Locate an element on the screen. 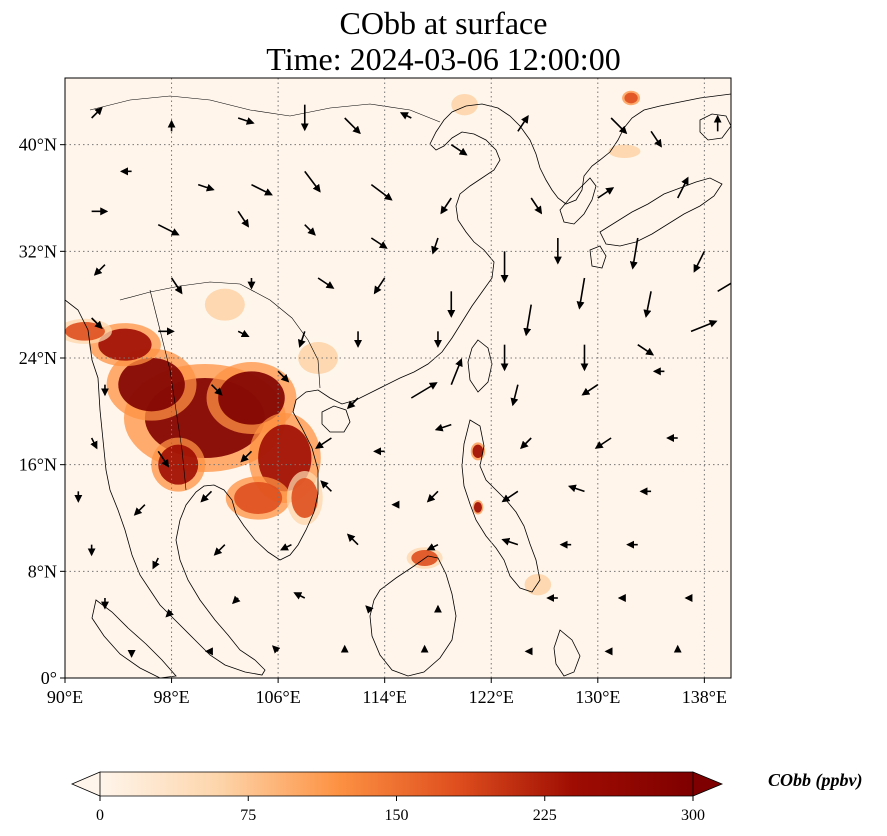  lat-tick-label: 8°N is located at coordinates (42, 571).